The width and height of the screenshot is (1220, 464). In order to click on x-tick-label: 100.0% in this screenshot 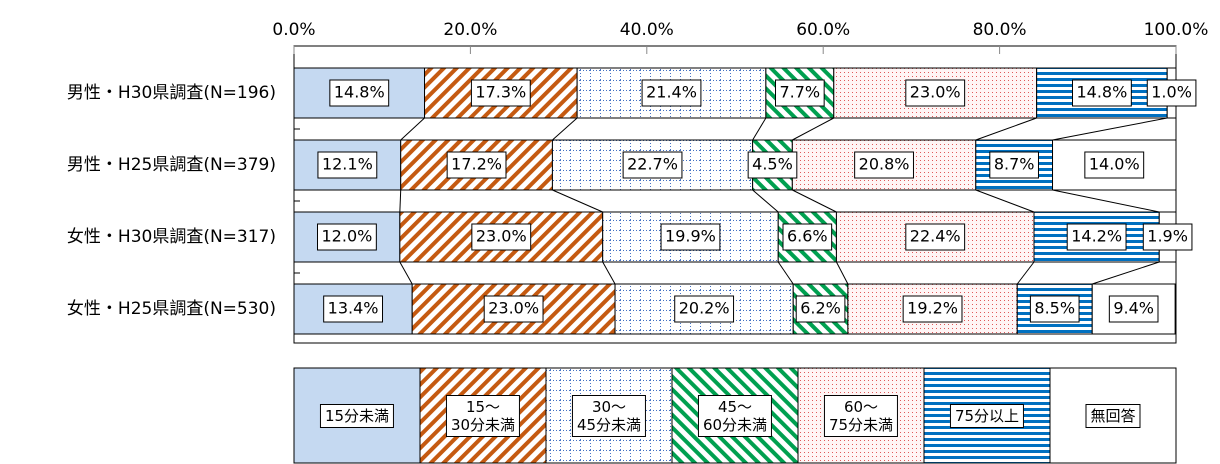, I will do `click(1176, 30)`.